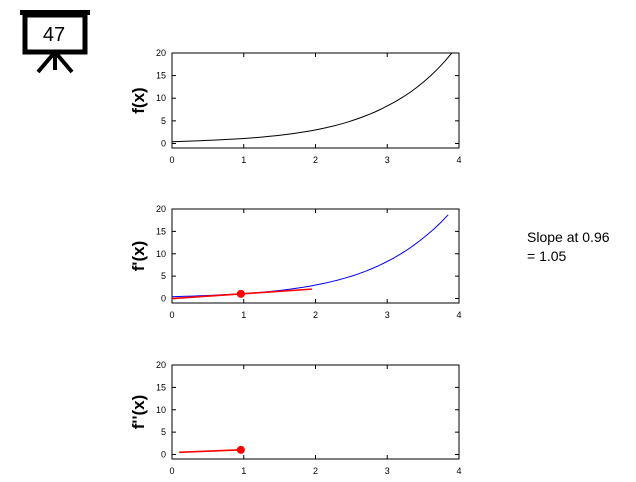 This screenshot has height=482, width=636. Describe the element at coordinates (138, 100) in the screenshot. I see `y-axis-label: f(x)` at that location.